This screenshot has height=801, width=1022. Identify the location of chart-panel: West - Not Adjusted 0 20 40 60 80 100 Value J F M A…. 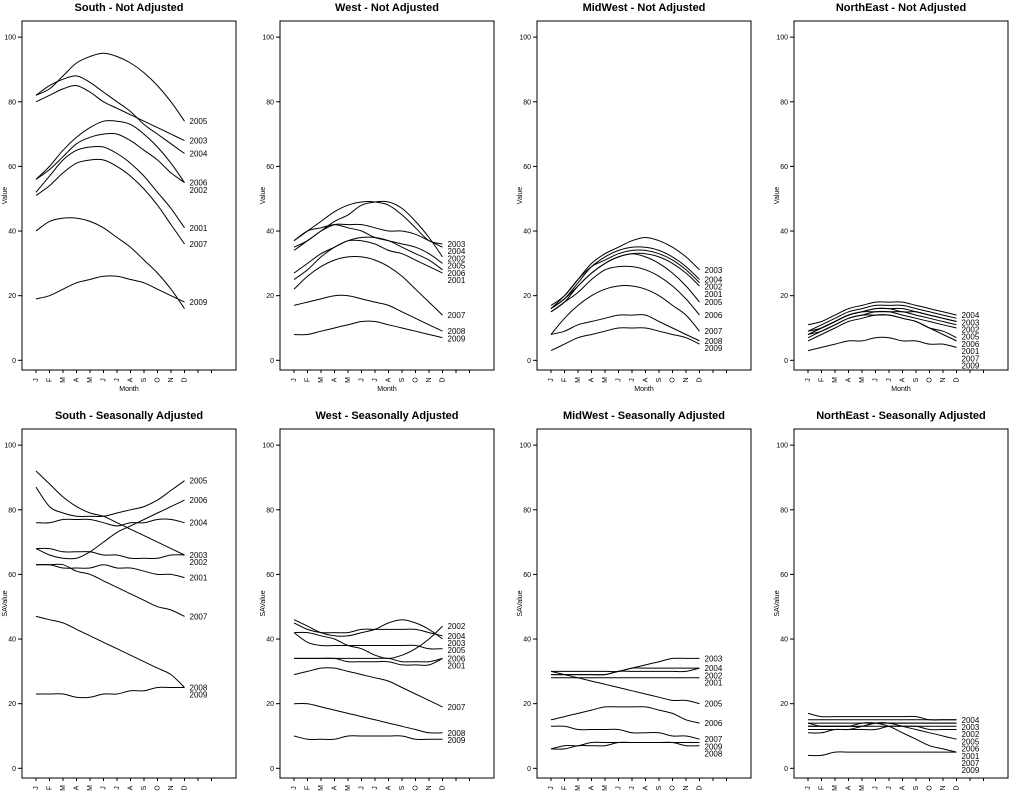
(377, 197).